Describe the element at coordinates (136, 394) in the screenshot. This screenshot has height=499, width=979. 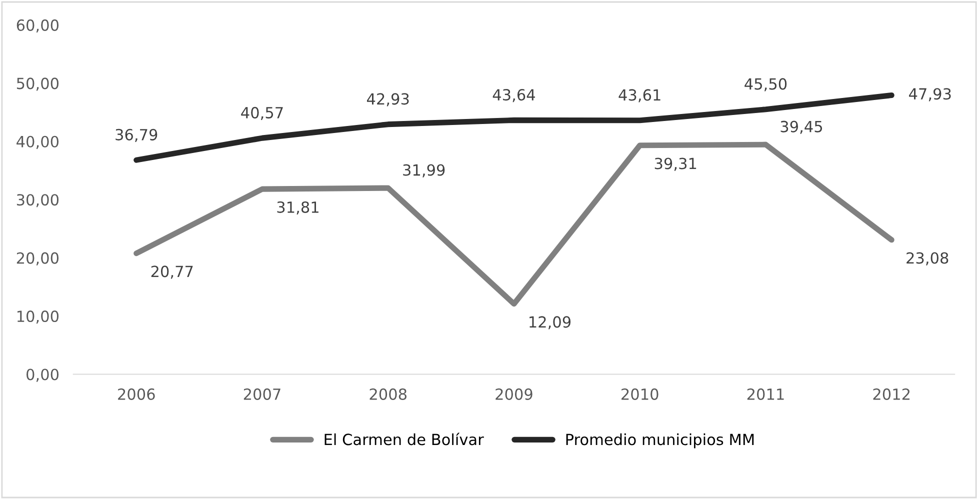
I see `x-tick-label: 2006` at that location.